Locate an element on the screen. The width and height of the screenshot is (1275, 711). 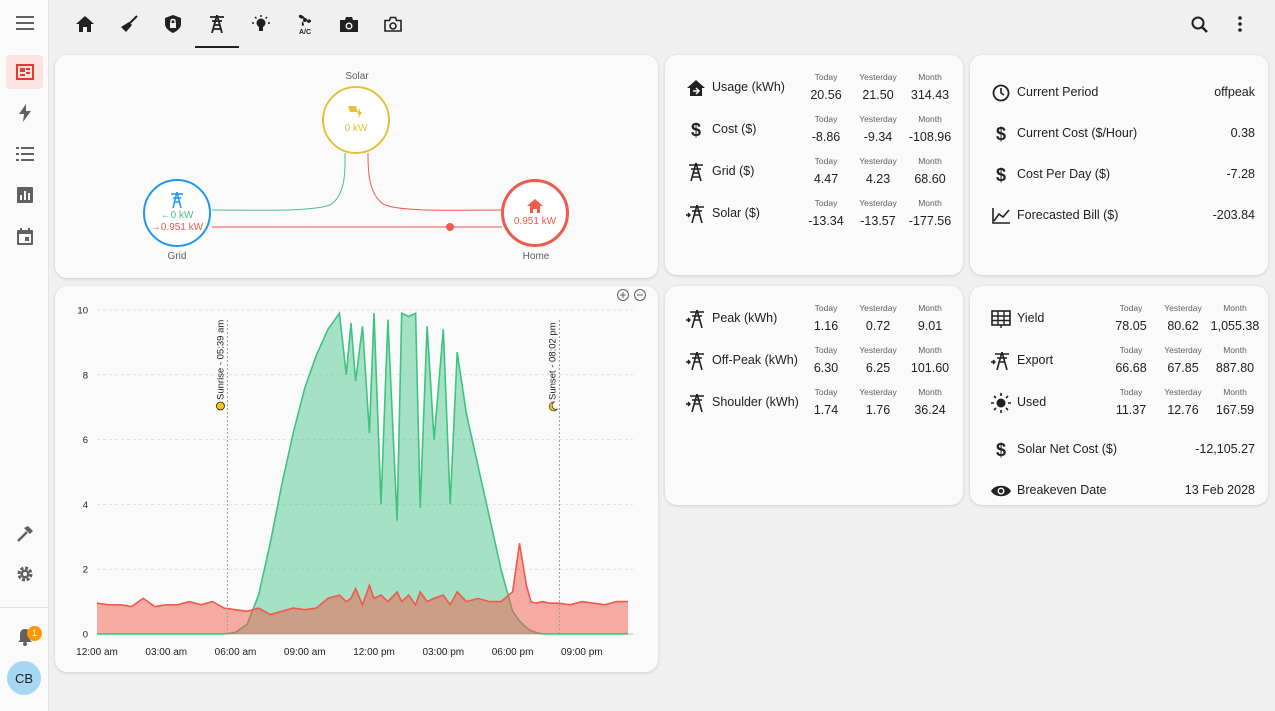
stat-value: -177.56 is located at coordinates (930, 221).